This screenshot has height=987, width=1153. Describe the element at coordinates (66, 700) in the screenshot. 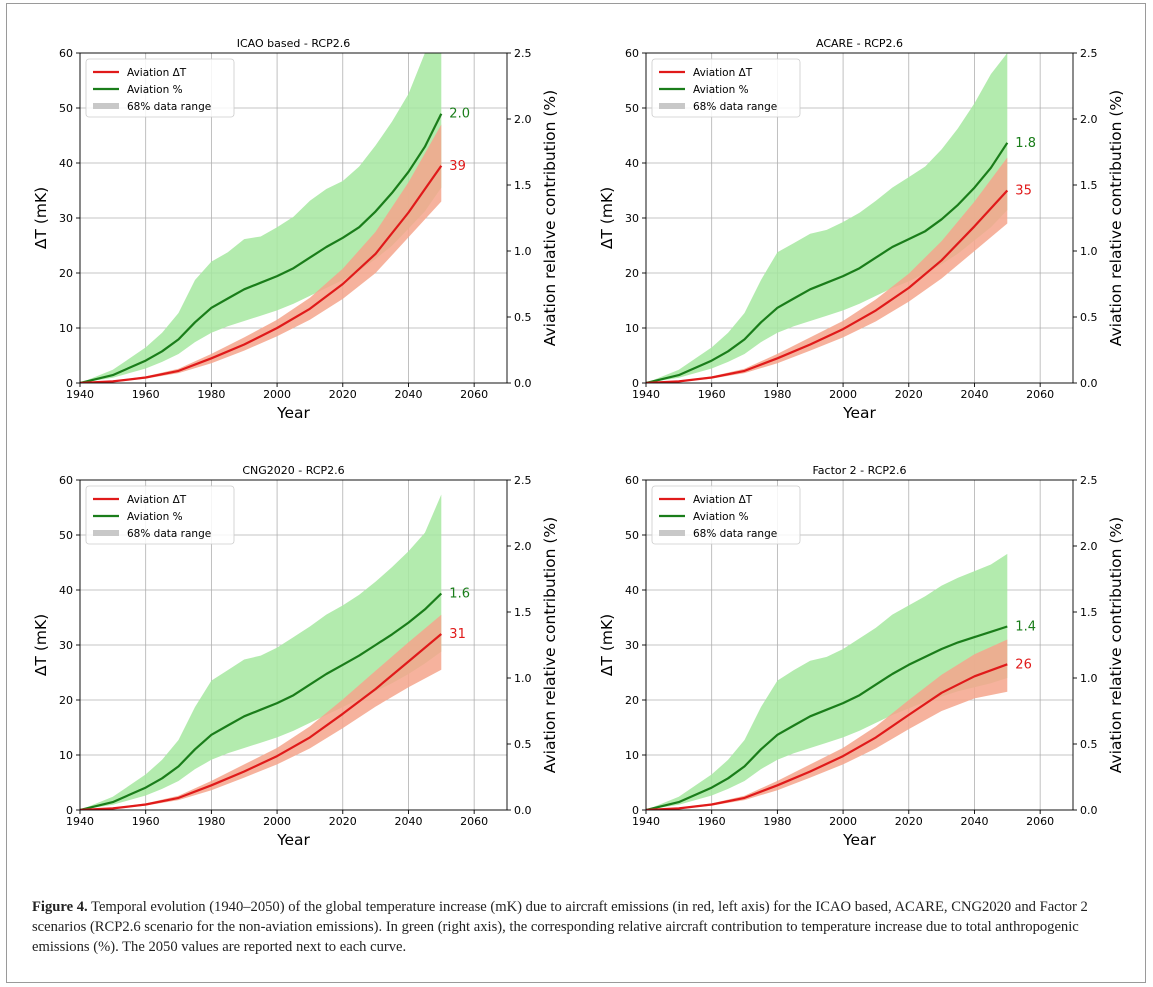

I see `y-tick-label: 20` at that location.